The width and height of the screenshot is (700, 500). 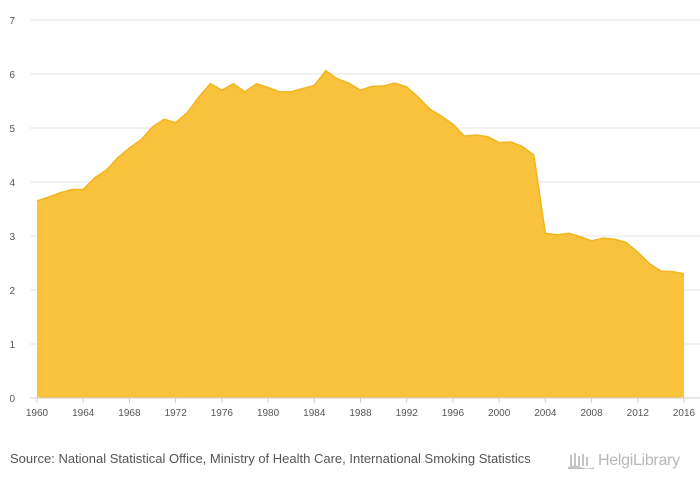 What do you see at coordinates (638, 413) in the screenshot?
I see `x-tick-label: 2012` at bounding box center [638, 413].